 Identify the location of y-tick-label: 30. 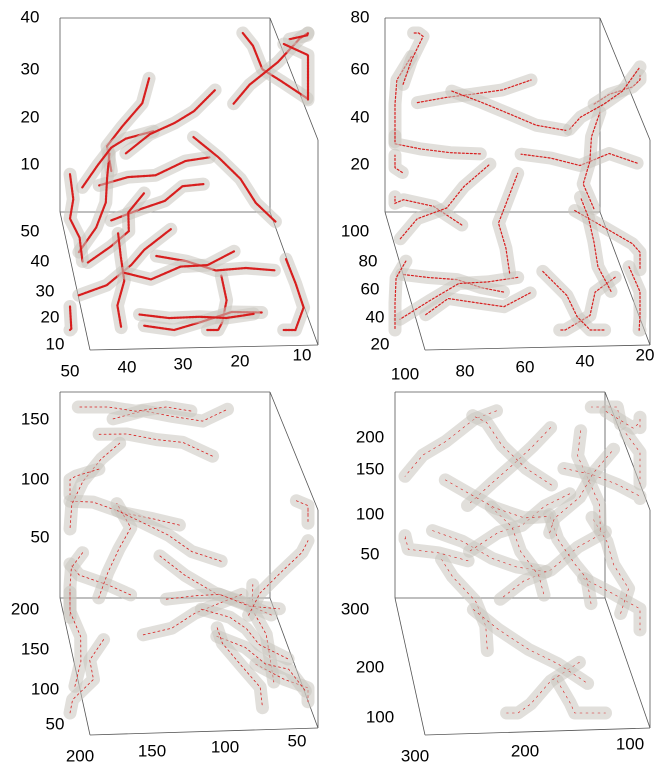
(45, 290).